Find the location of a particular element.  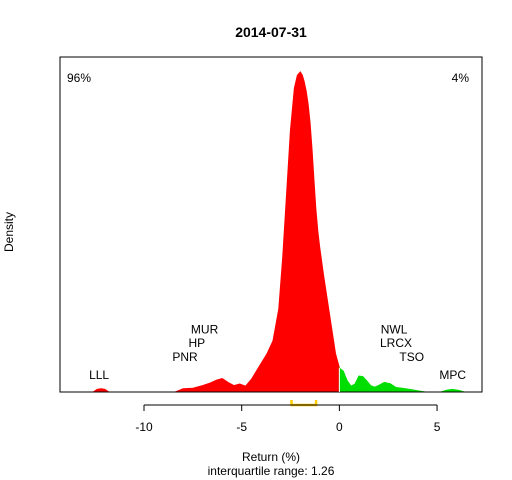

ticker-label: LRCX is located at coordinates (396, 343).